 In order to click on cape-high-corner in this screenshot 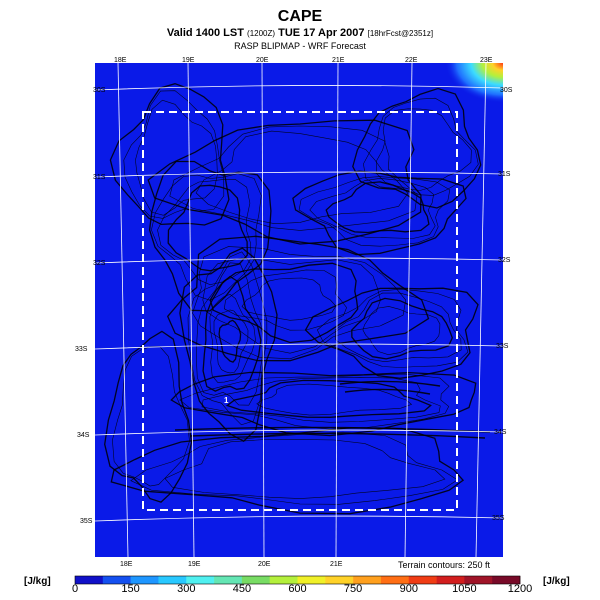, I will do `click(474, 83)`.